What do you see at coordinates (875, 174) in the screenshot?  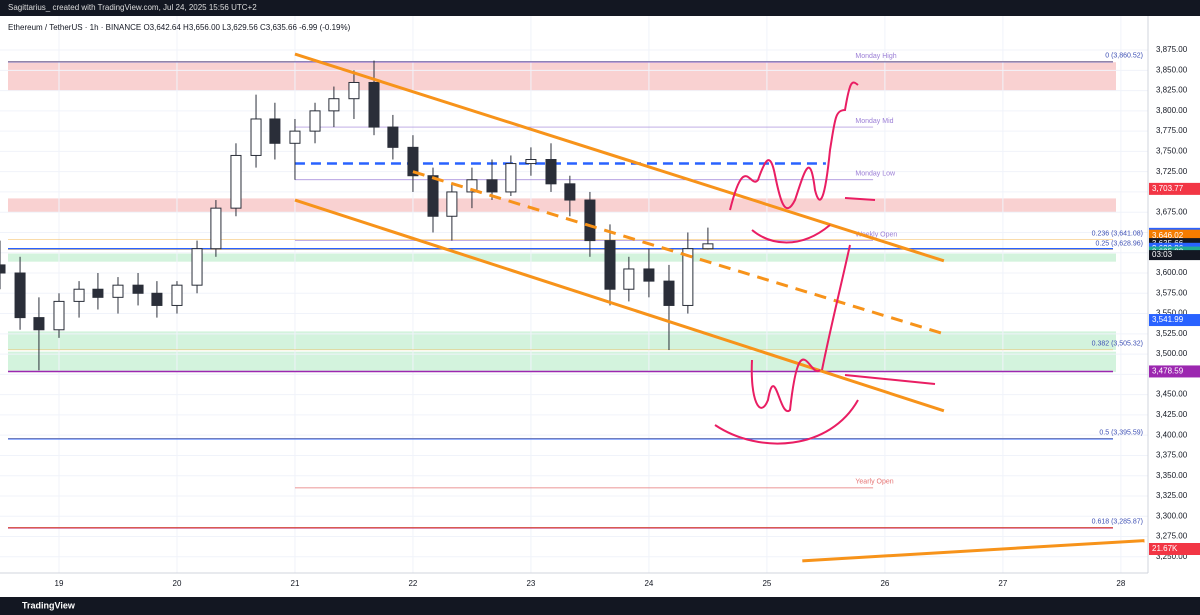 I see `session-label: Monday Low` at bounding box center [875, 174].